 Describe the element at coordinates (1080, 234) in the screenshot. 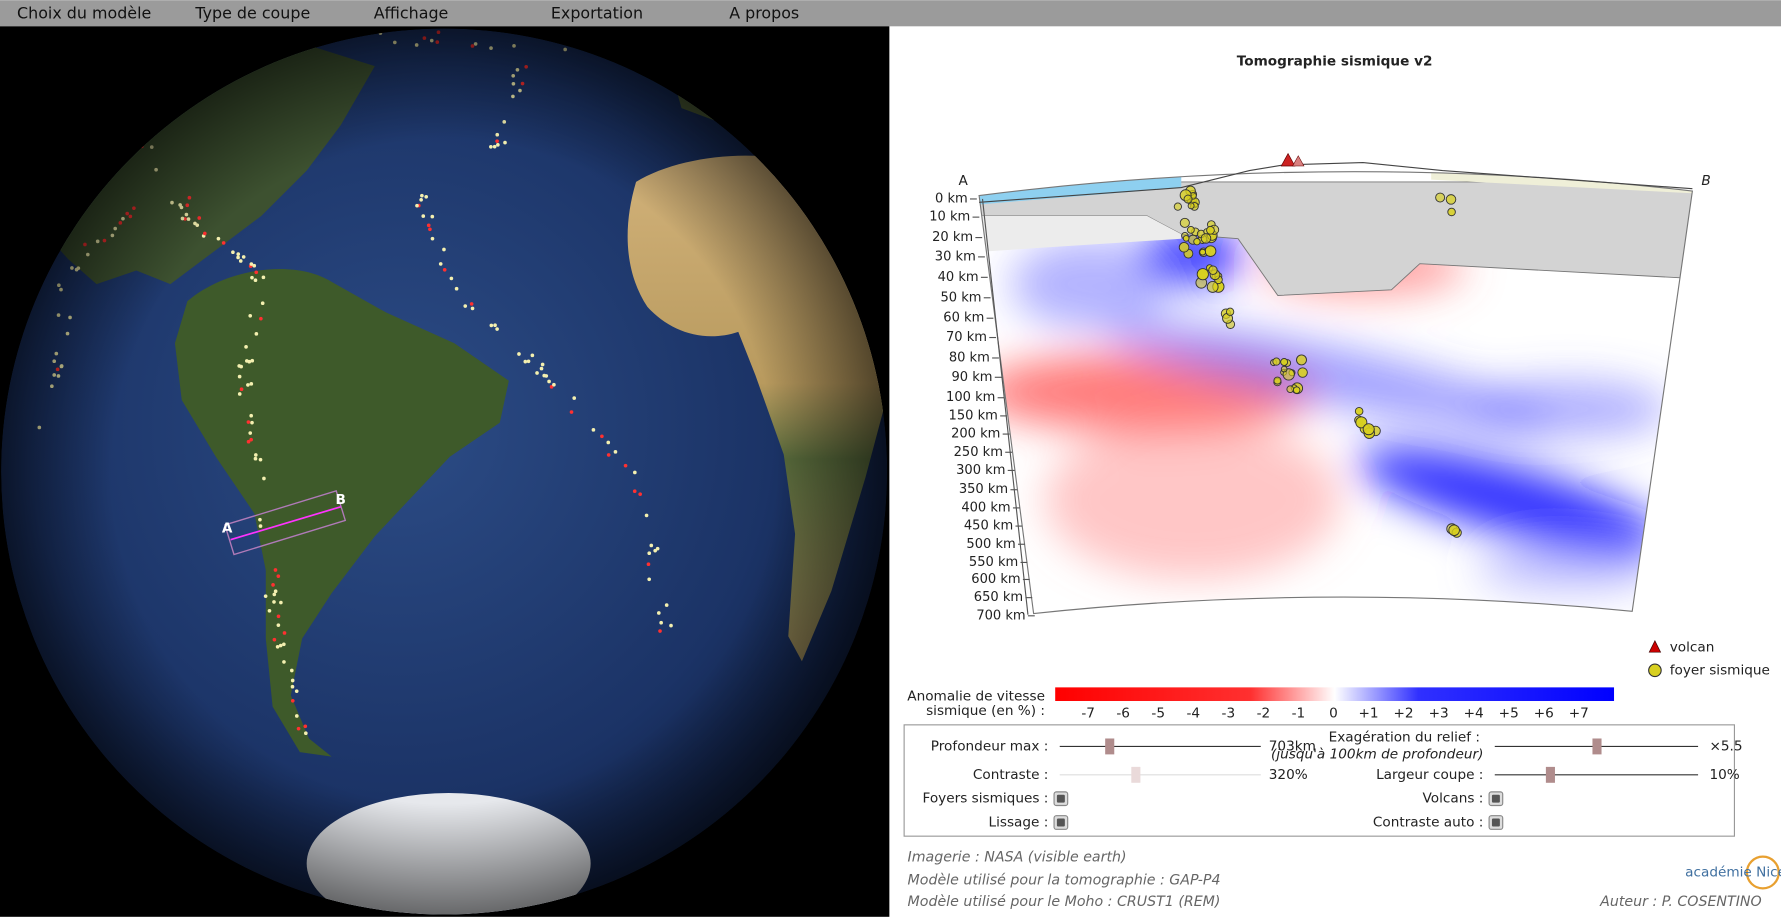

I see `oceanic-crust` at that location.